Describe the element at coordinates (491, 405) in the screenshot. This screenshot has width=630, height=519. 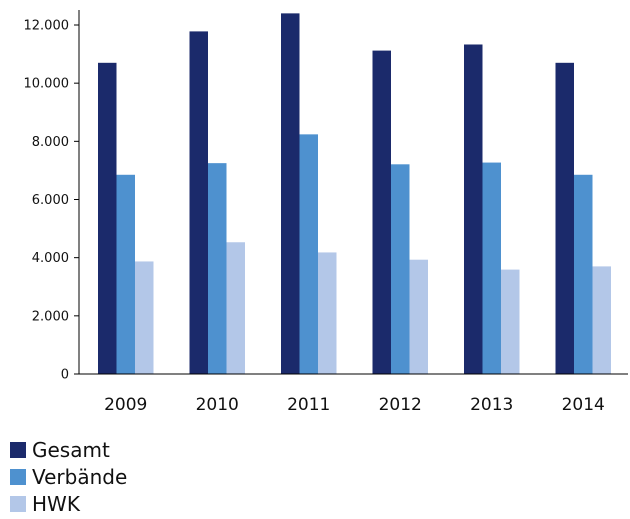
I see `x-tick-label: 2013` at that location.